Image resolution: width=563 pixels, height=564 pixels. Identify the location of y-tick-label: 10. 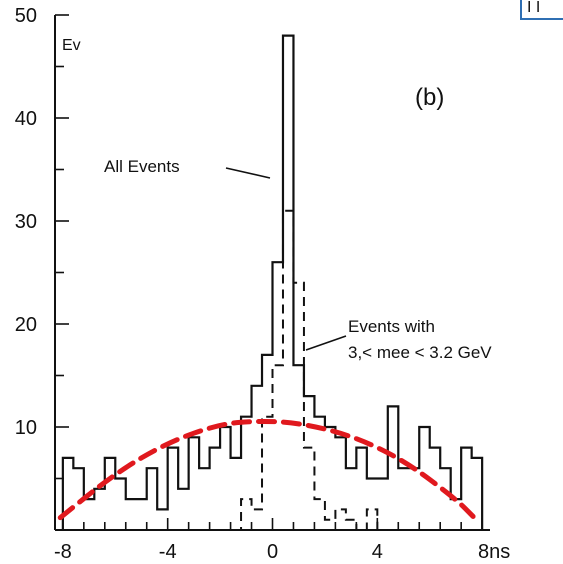
(26, 428).